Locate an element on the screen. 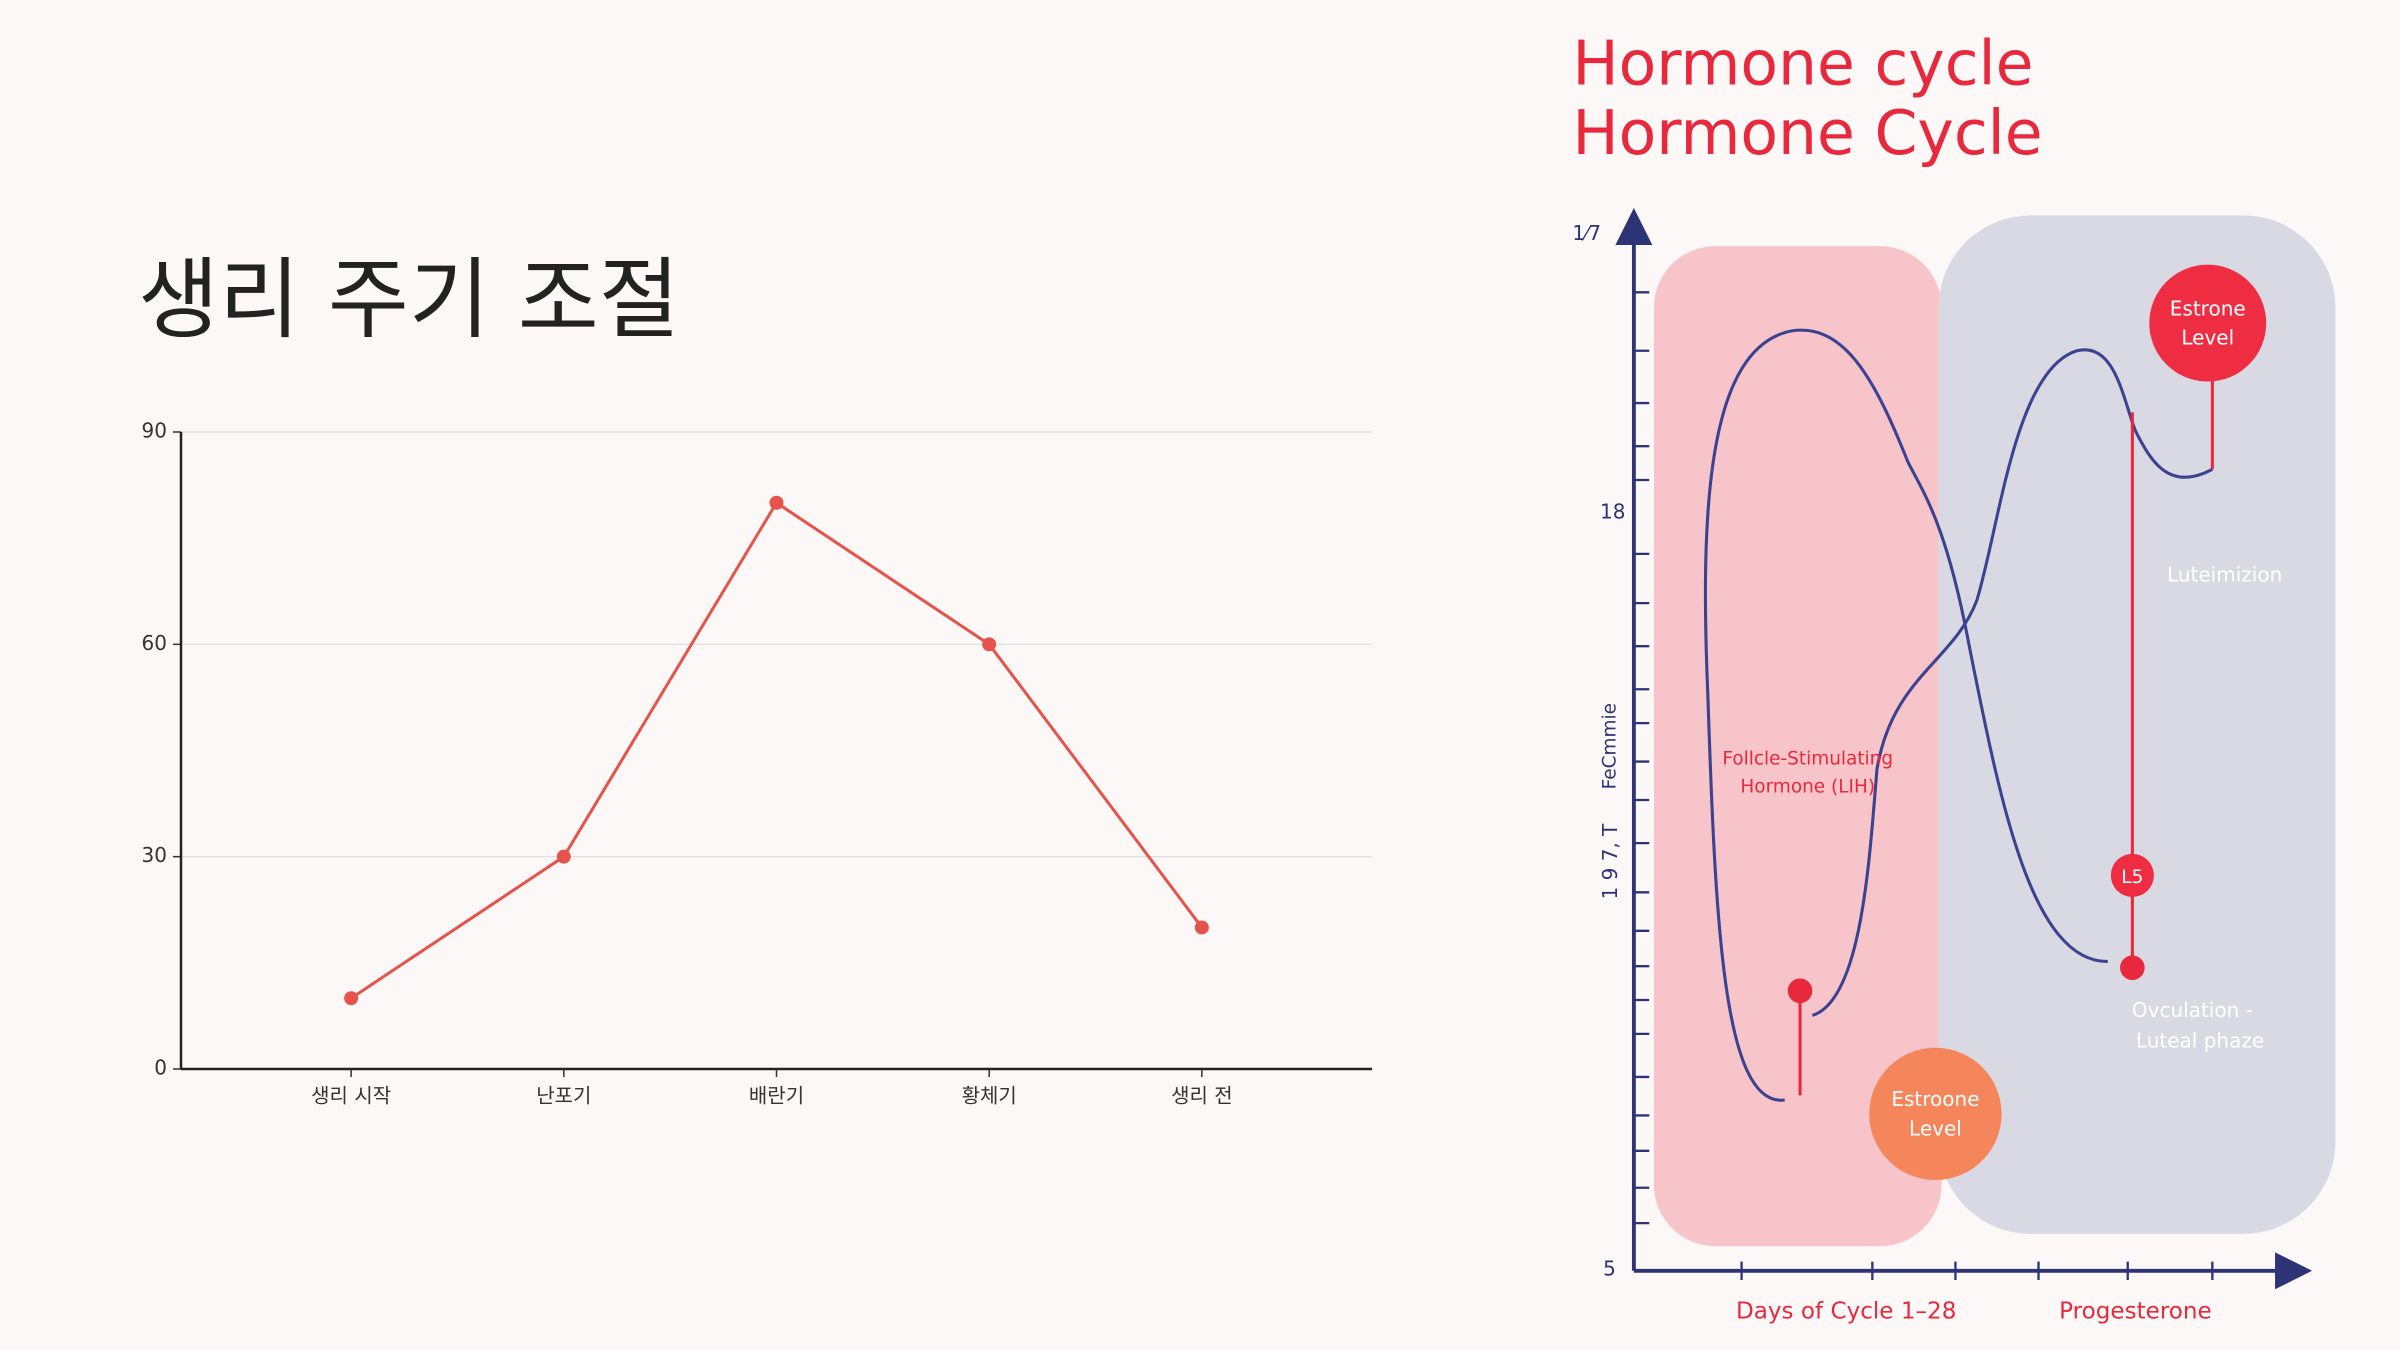 This screenshot has width=2400, height=1350. y-tick-label: 0 is located at coordinates (160, 1068).